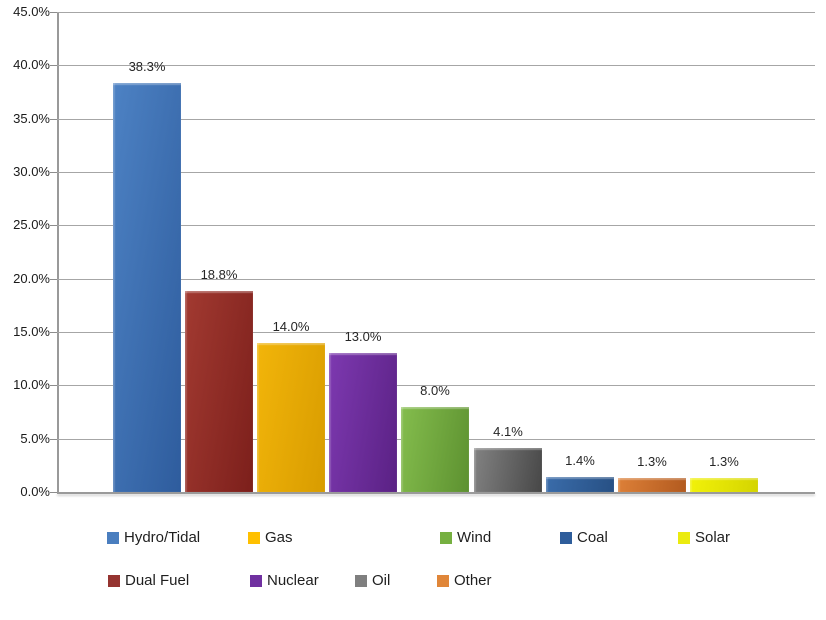 The width and height of the screenshot is (826, 620). I want to click on y-axis-tick-label: 5.0%, so click(35, 438).